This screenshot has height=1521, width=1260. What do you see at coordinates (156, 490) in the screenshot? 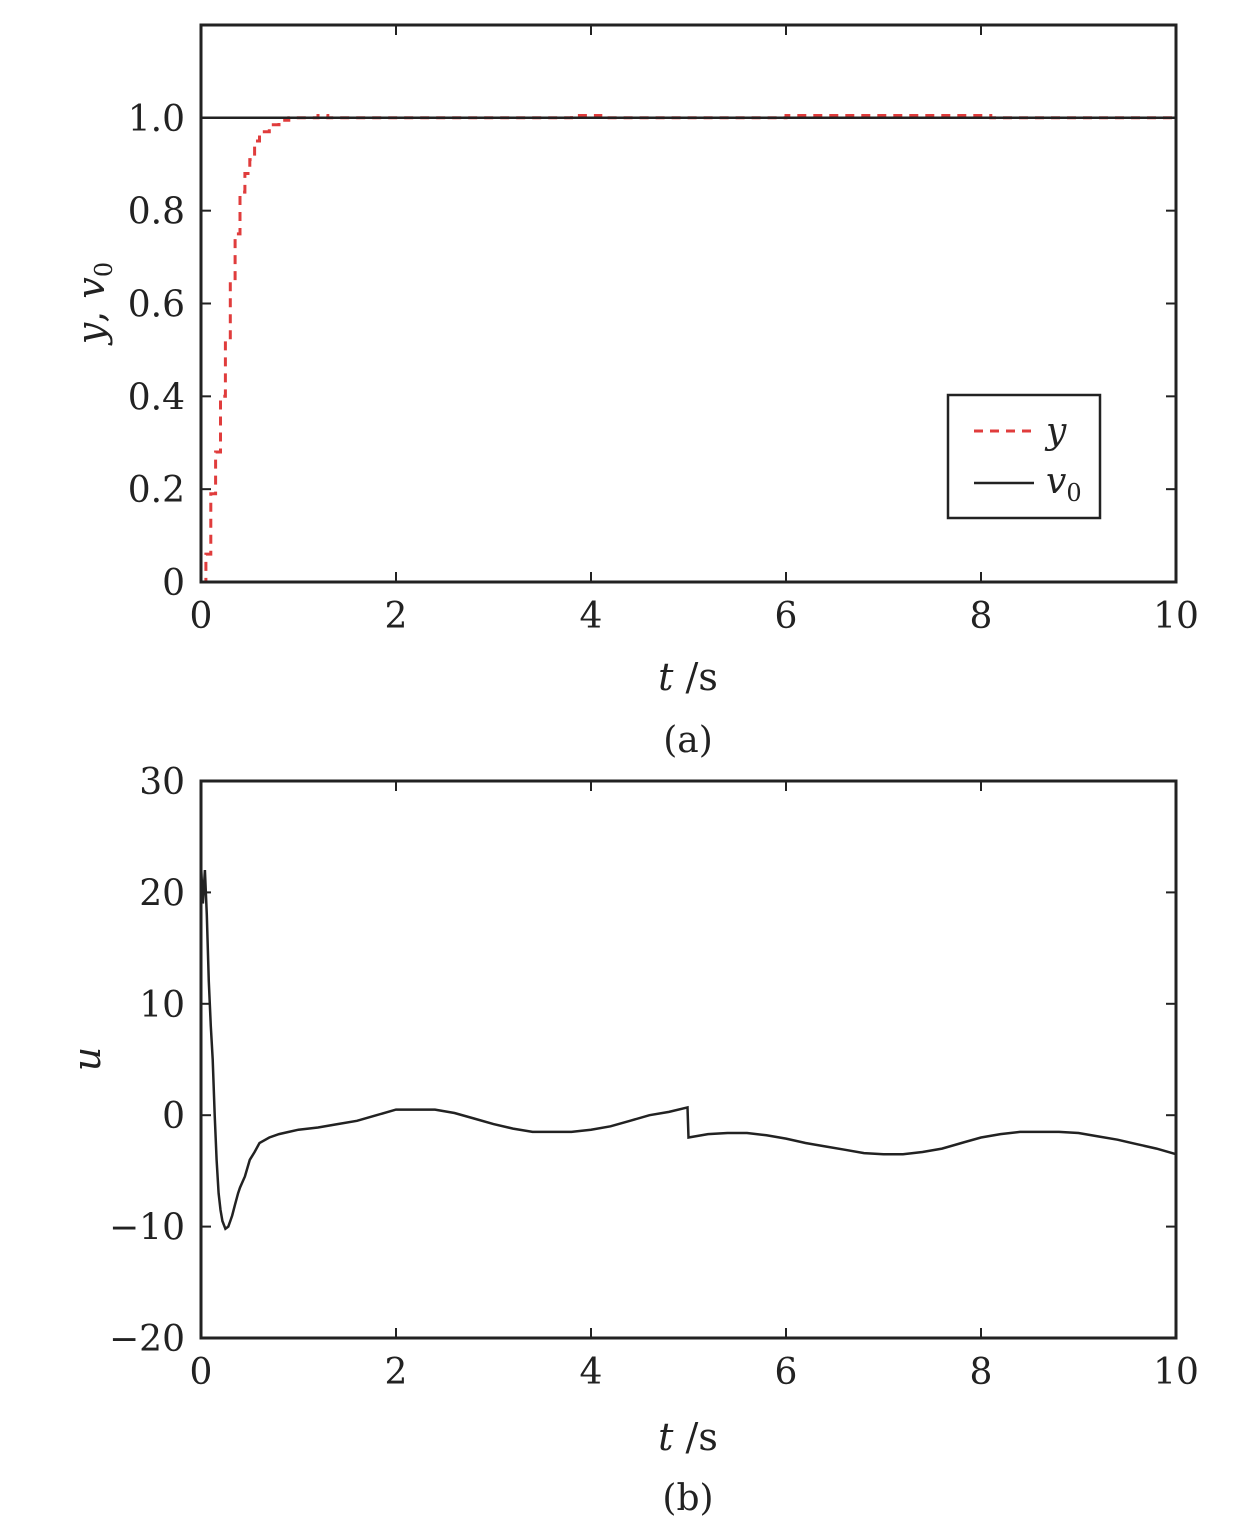
I see `ytick-label-a-1: 0.2` at bounding box center [156, 490].